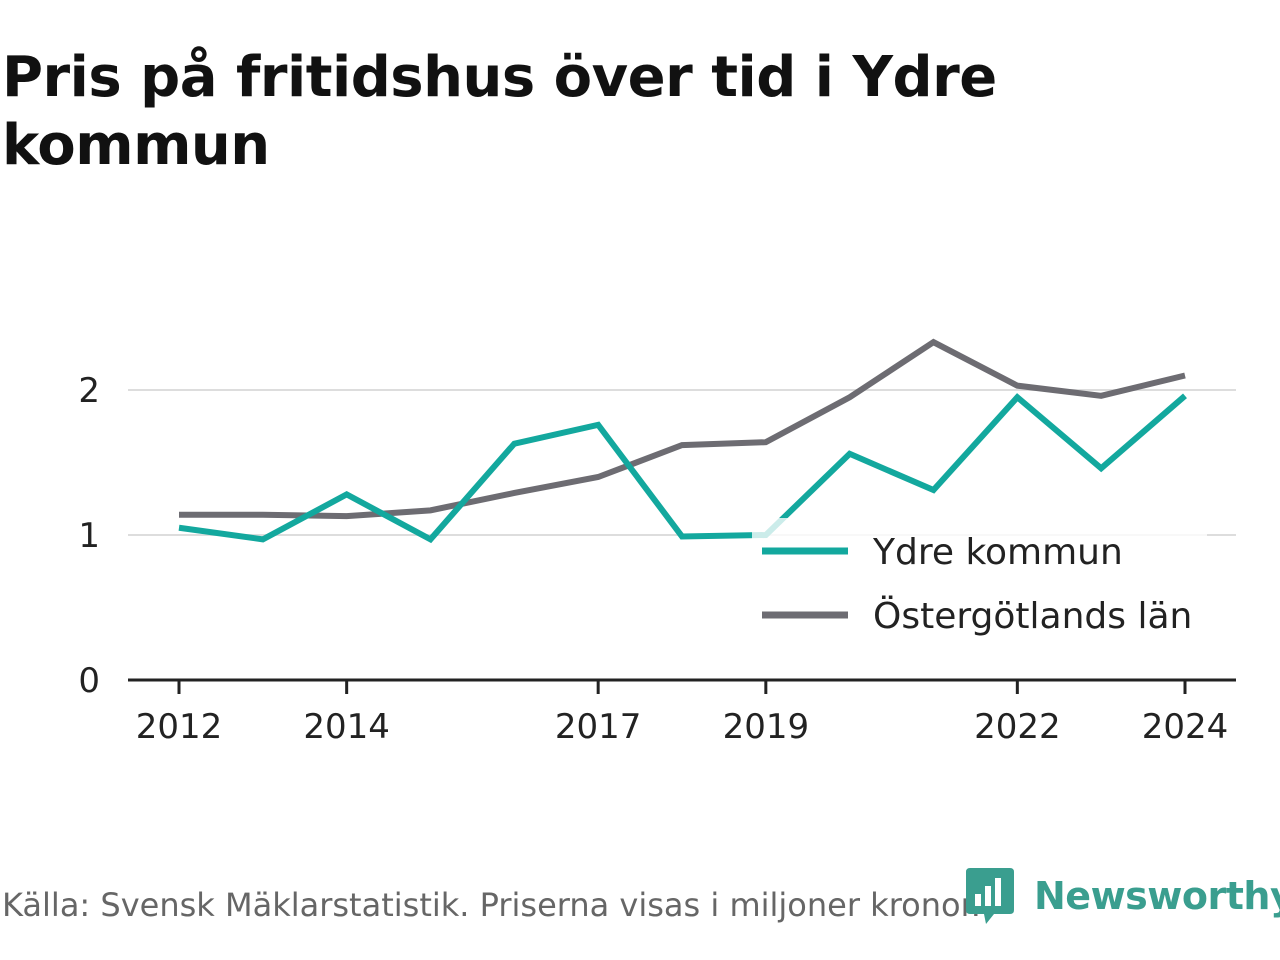  Describe the element at coordinates (1032, 616) in the screenshot. I see `legend-label: Östergötlands län` at that location.